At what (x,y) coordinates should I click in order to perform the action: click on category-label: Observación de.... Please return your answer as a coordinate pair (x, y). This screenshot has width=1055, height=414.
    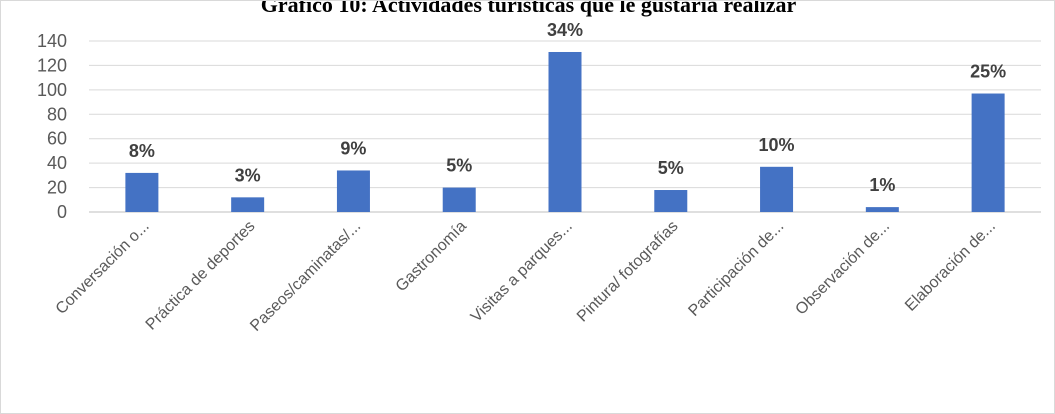
    Looking at the image, I should click on (842, 268).